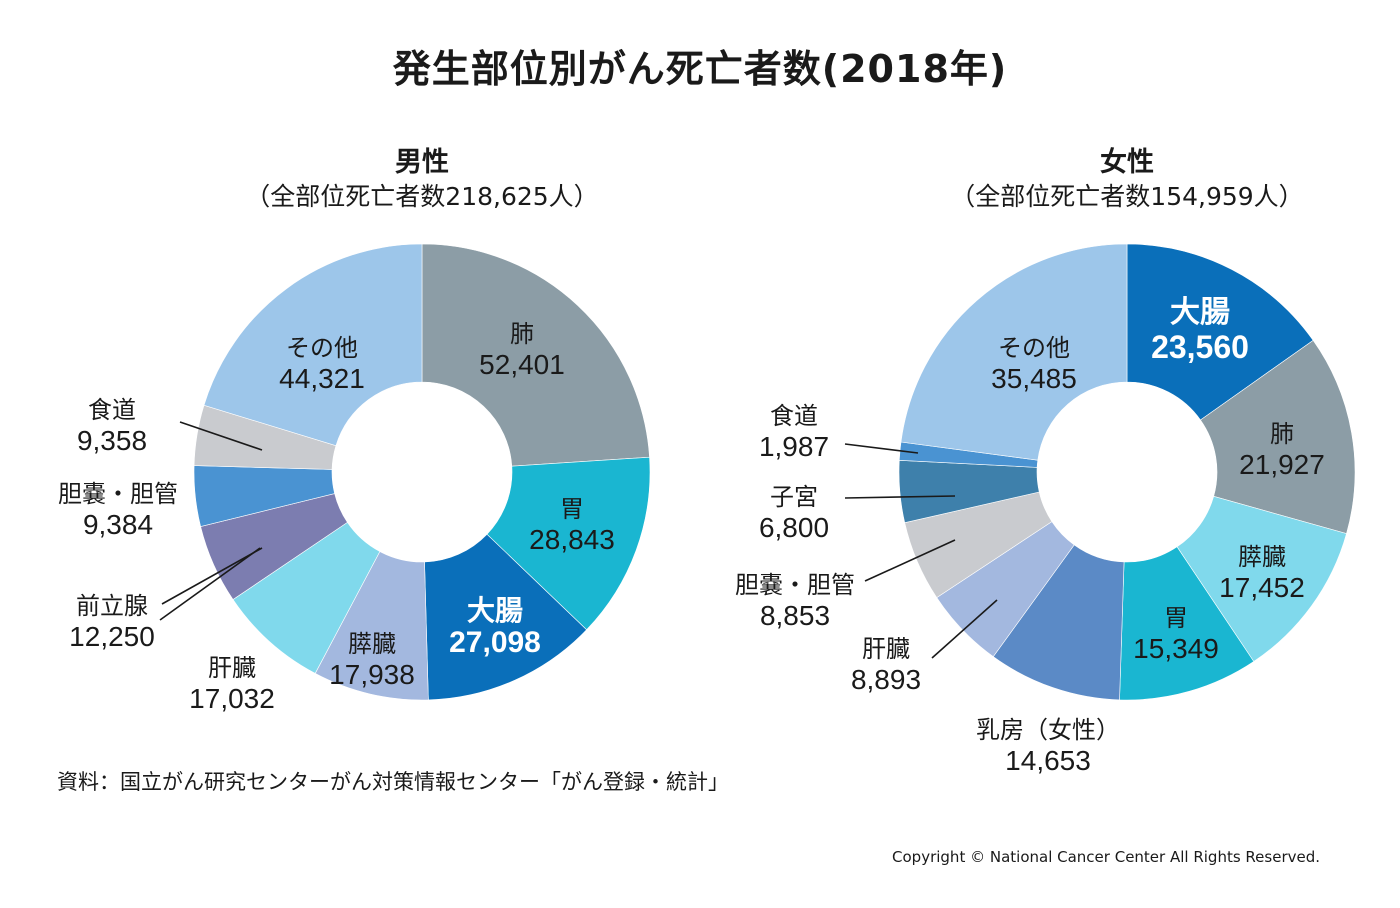  Describe the element at coordinates (1127, 162) in the screenshot. I see `female-chart-title: 女性` at that location.